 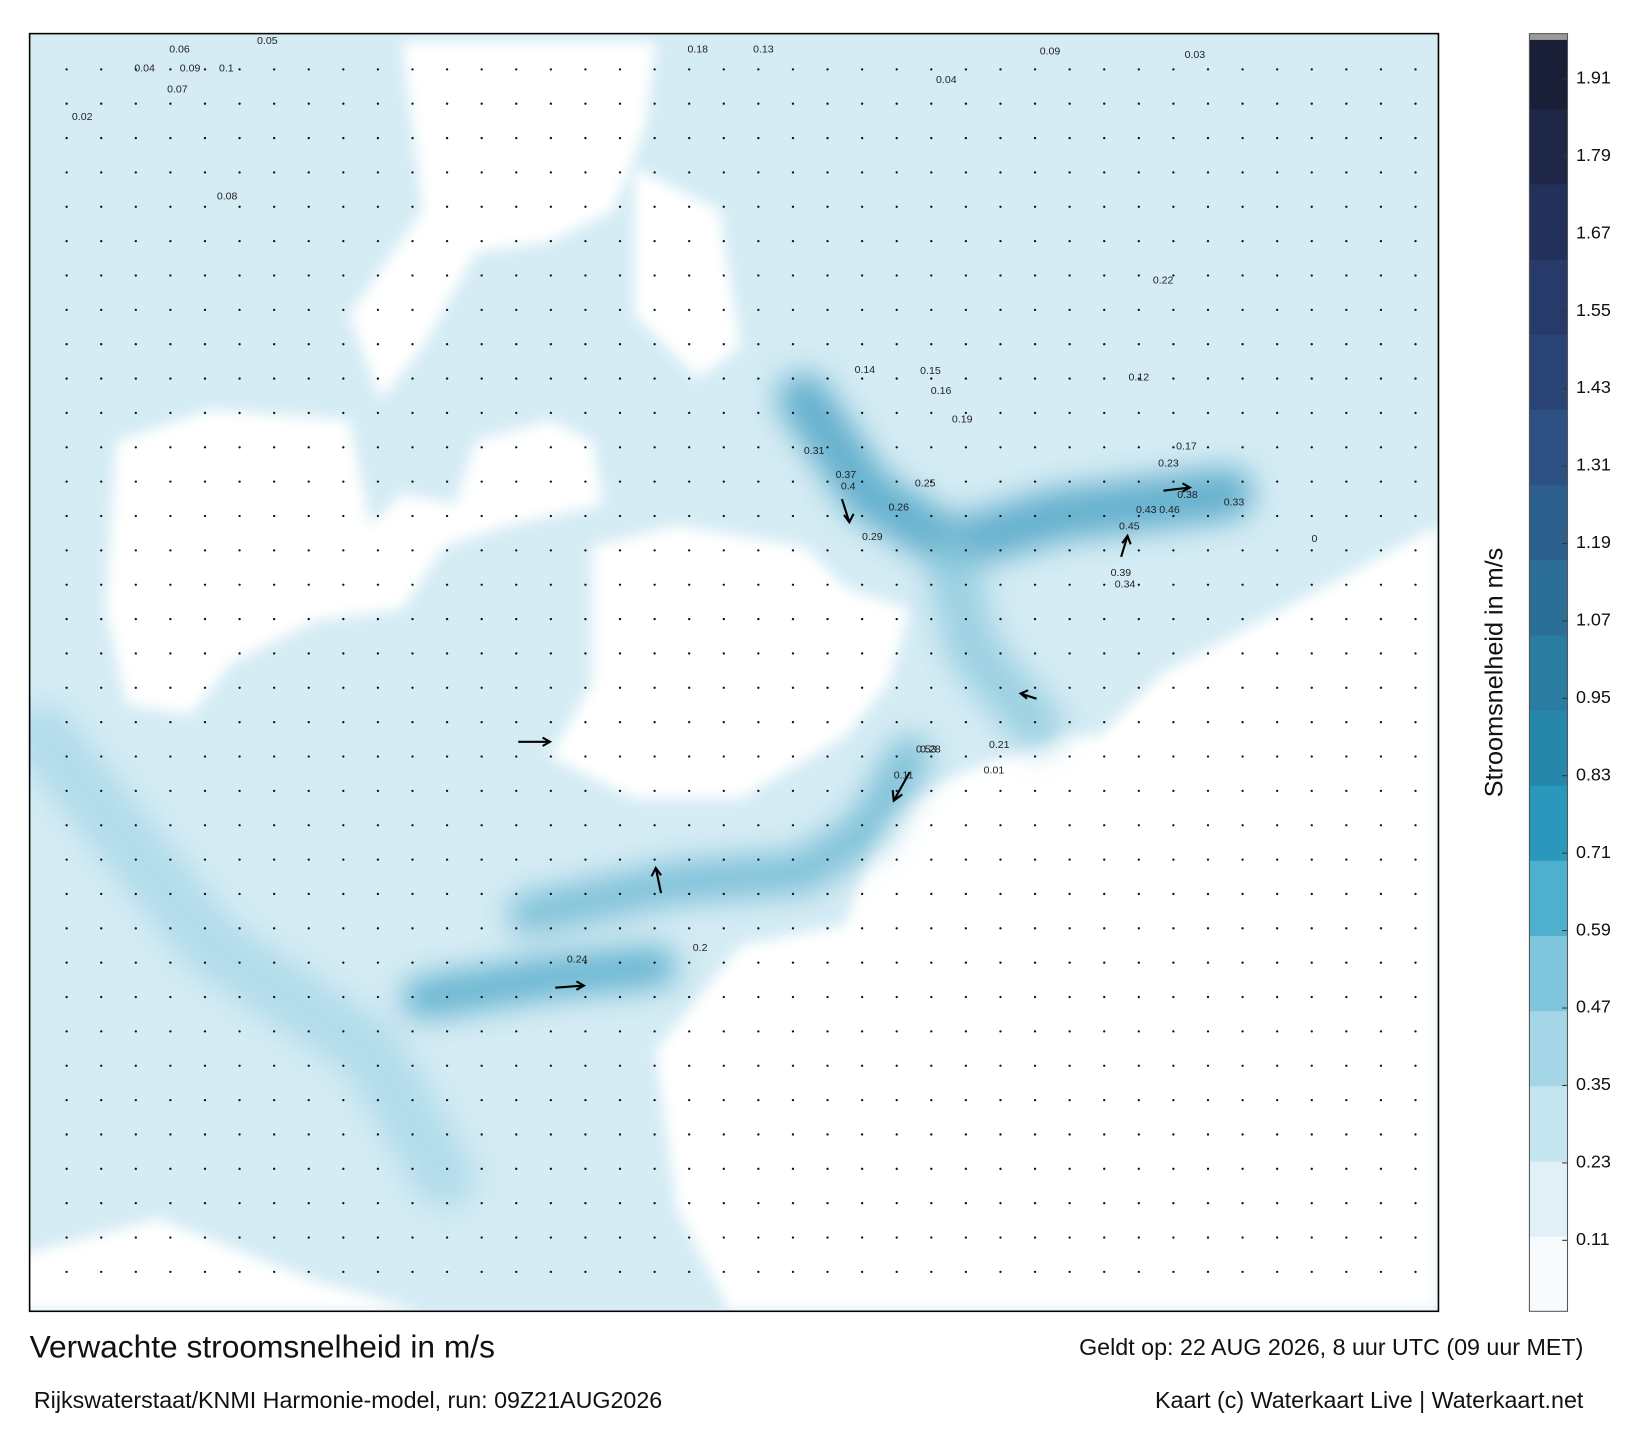 What do you see at coordinates (1593, 1239) in the screenshot?
I see `colorbar-tick-label: 0.11` at bounding box center [1593, 1239].